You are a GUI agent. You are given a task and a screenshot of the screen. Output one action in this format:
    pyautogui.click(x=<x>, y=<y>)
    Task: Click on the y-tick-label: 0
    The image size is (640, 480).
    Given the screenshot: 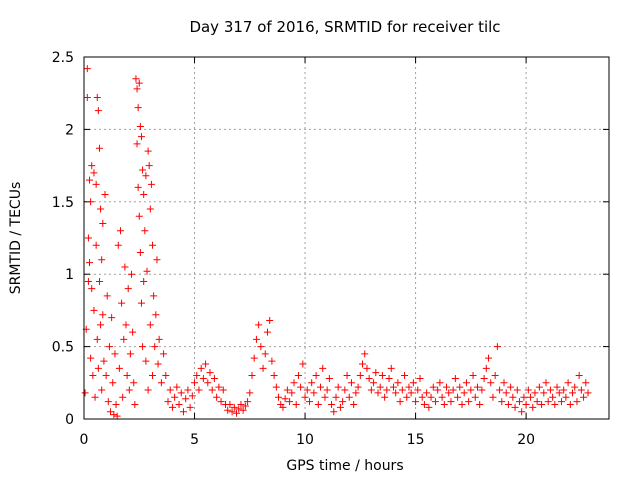 What is the action you would take?
    pyautogui.click(x=69, y=420)
    